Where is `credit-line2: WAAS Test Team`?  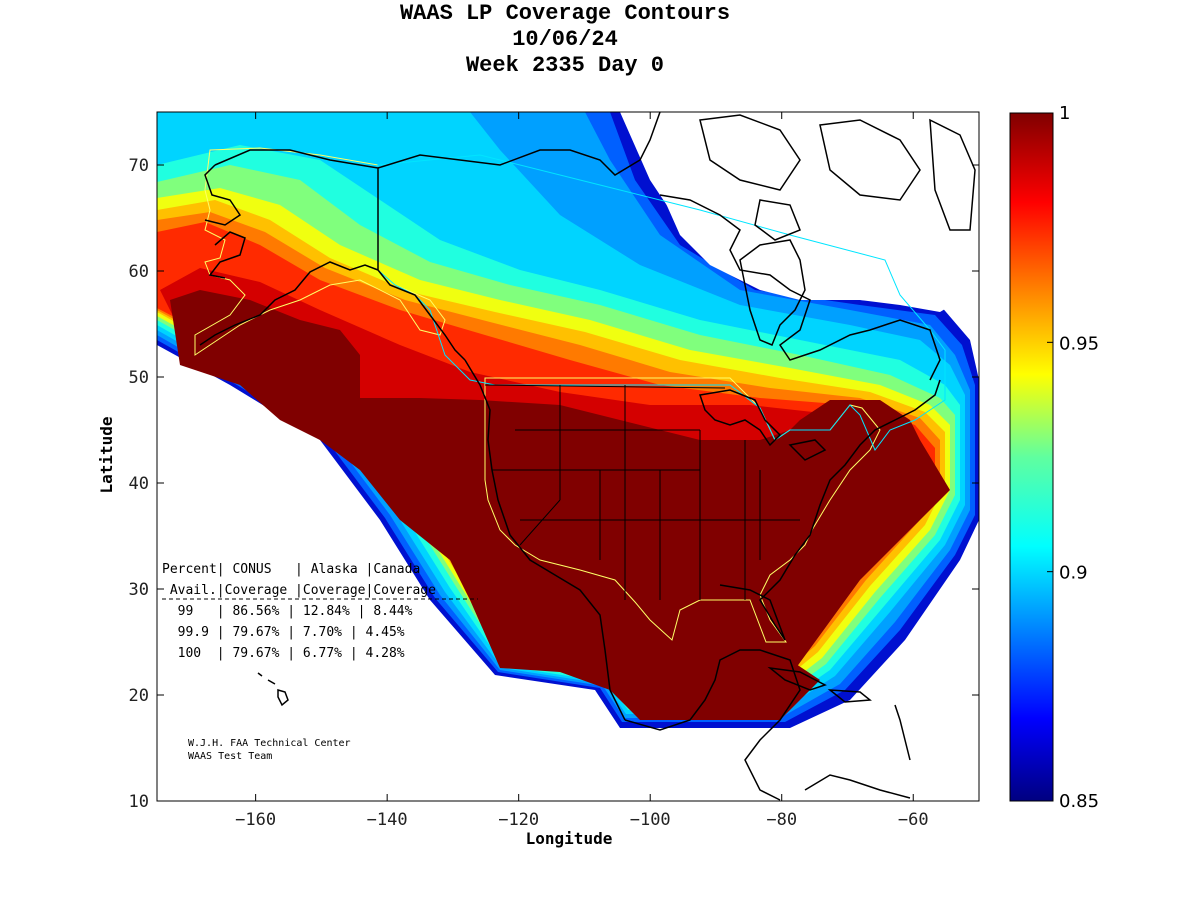
credit-line2: WAAS Test Team is located at coordinates (230, 756).